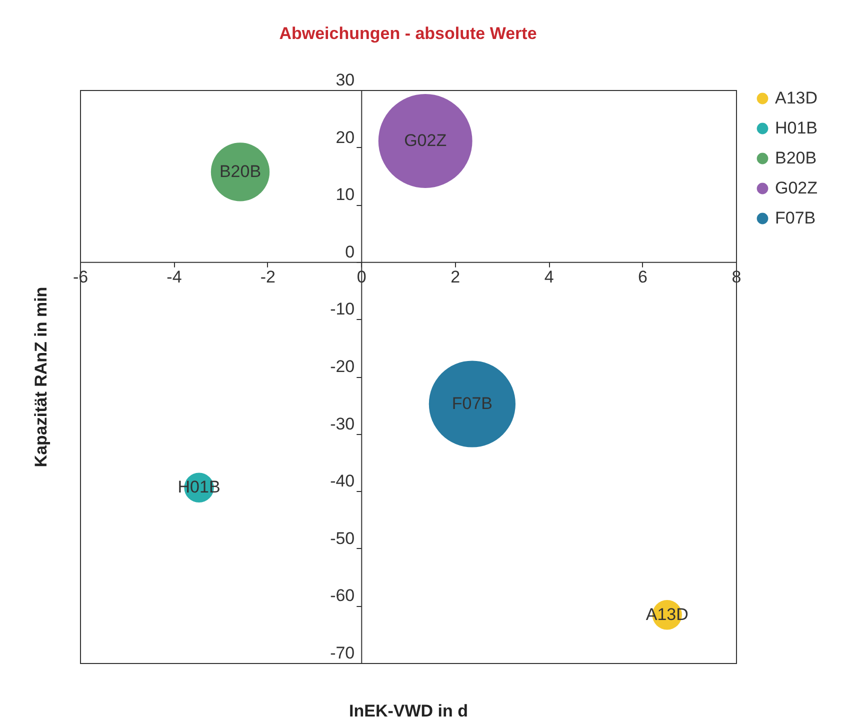 The width and height of the screenshot is (866, 724). What do you see at coordinates (342, 481) in the screenshot?
I see `y-tick-label: -40` at bounding box center [342, 481].